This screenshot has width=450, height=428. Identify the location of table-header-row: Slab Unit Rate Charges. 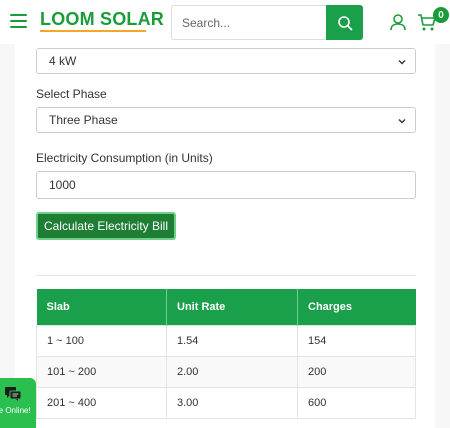
(226, 307).